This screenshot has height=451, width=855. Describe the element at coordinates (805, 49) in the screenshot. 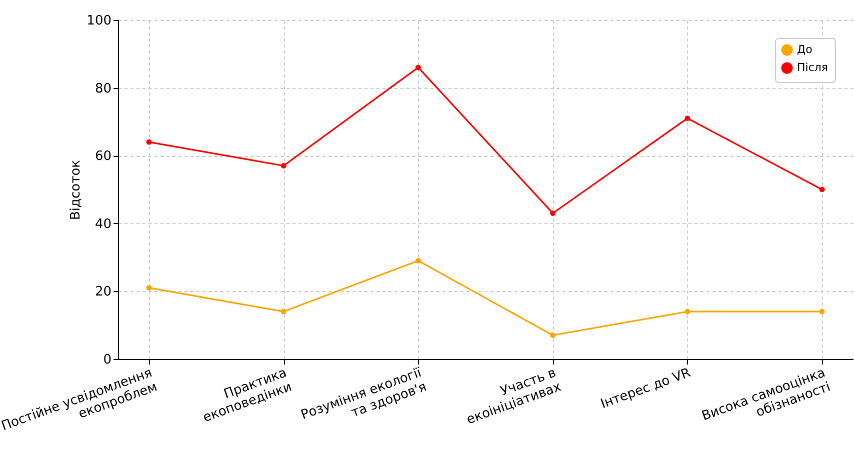

I see `legend-label: До` at that location.